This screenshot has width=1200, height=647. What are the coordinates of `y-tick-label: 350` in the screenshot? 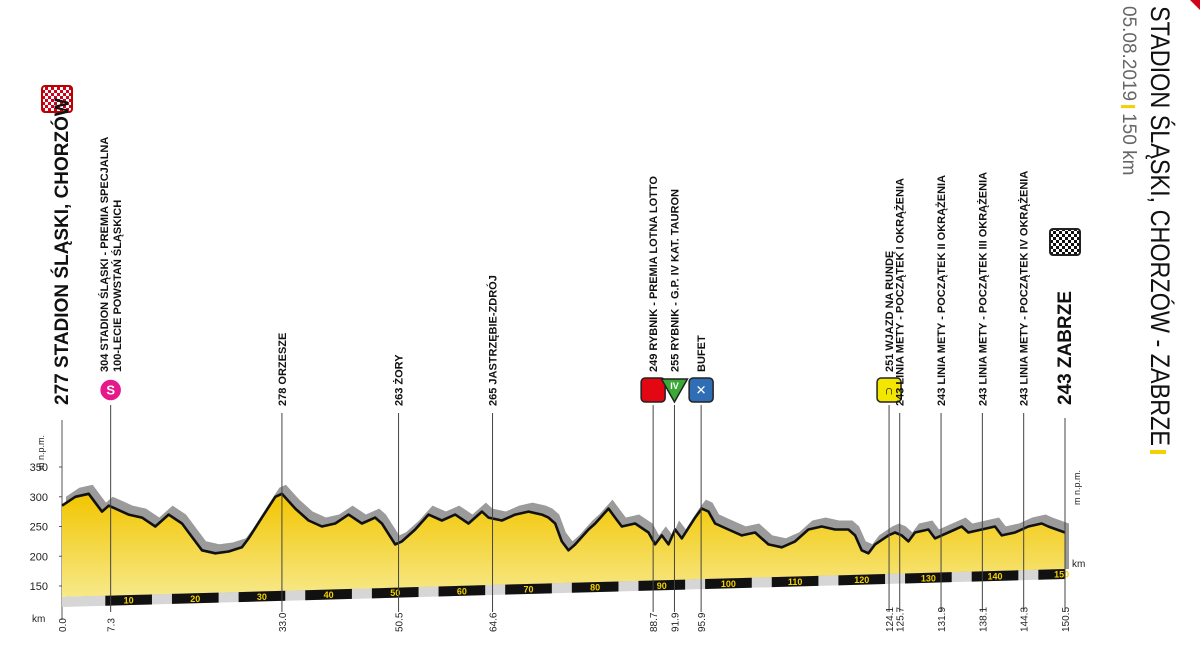 It's located at (39, 468).